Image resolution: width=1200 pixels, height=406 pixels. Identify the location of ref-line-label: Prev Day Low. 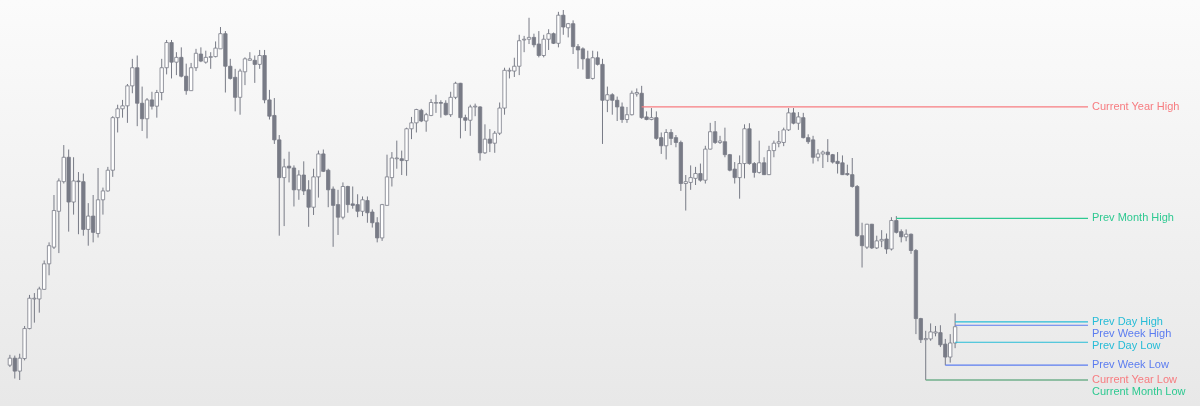
(1126, 344).